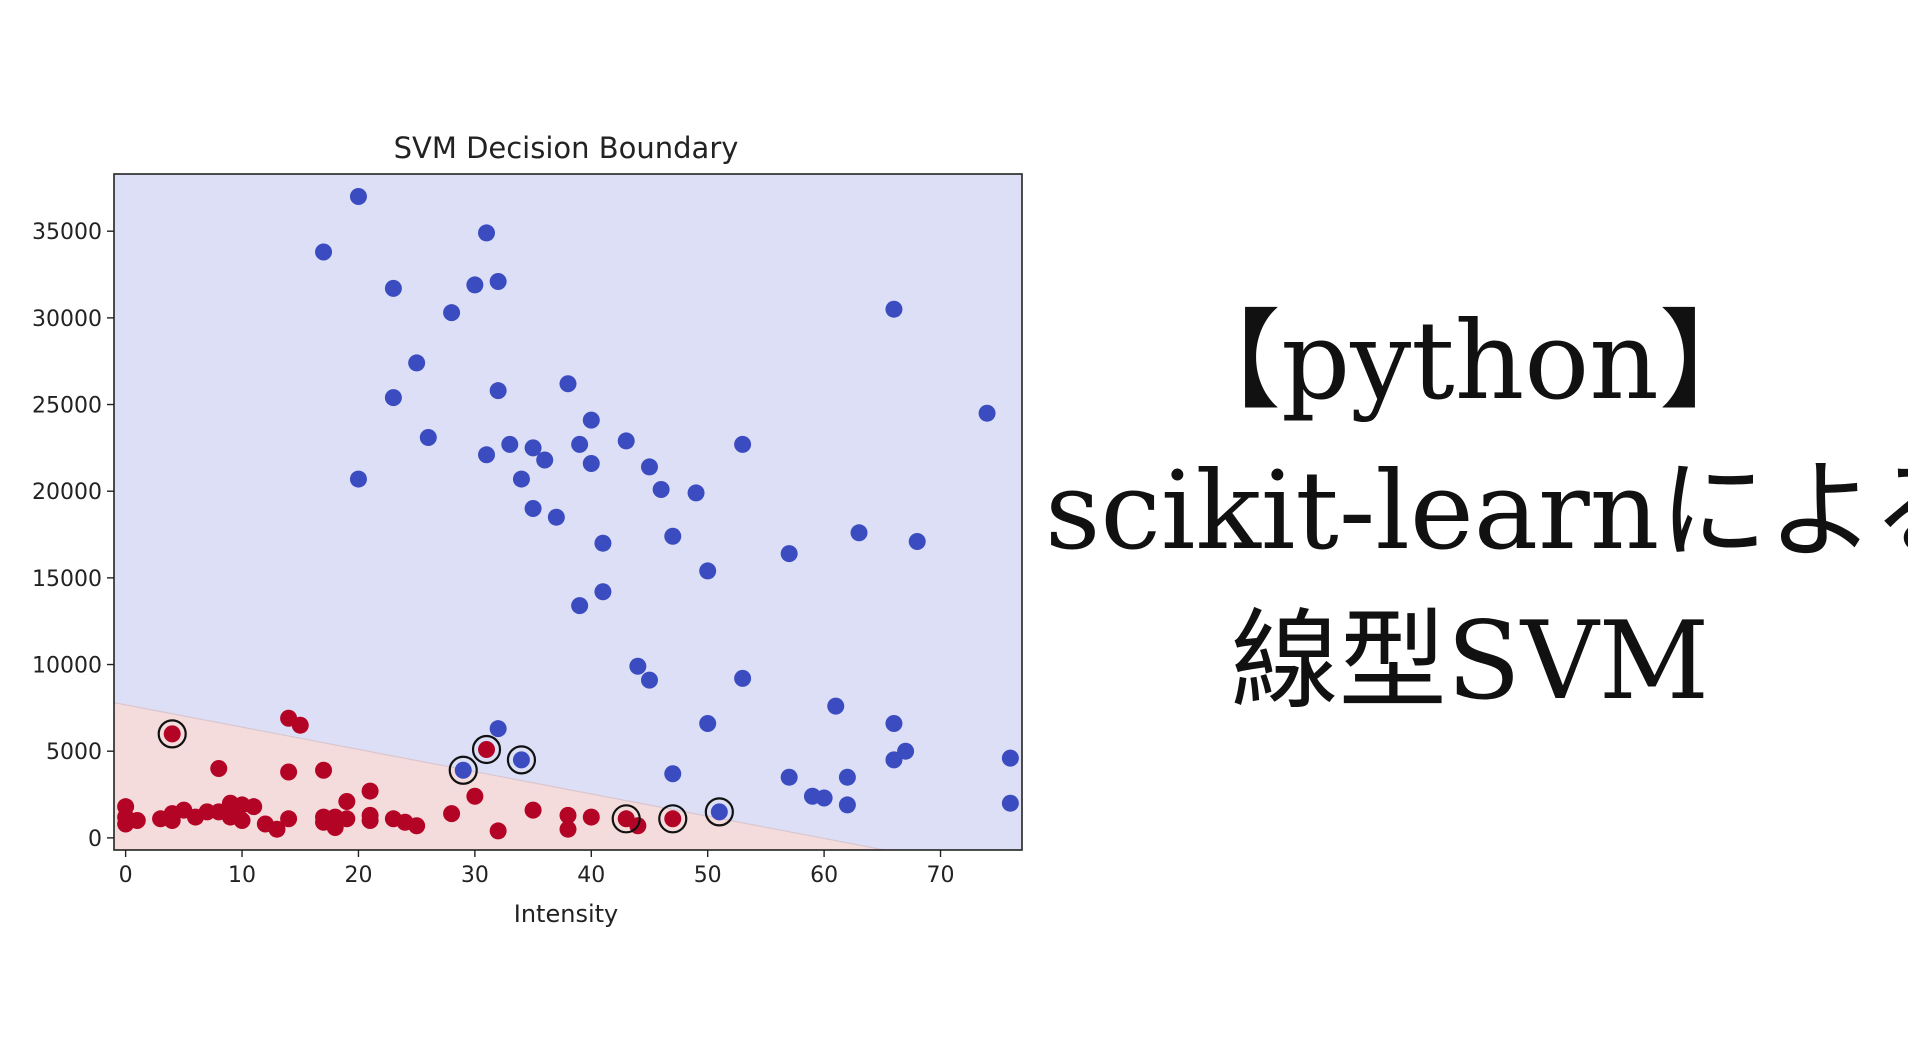 Image resolution: width=1908 pixels, height=1050 pixels. Describe the element at coordinates (591, 875) in the screenshot. I see `x-tick-label: 40` at that location.